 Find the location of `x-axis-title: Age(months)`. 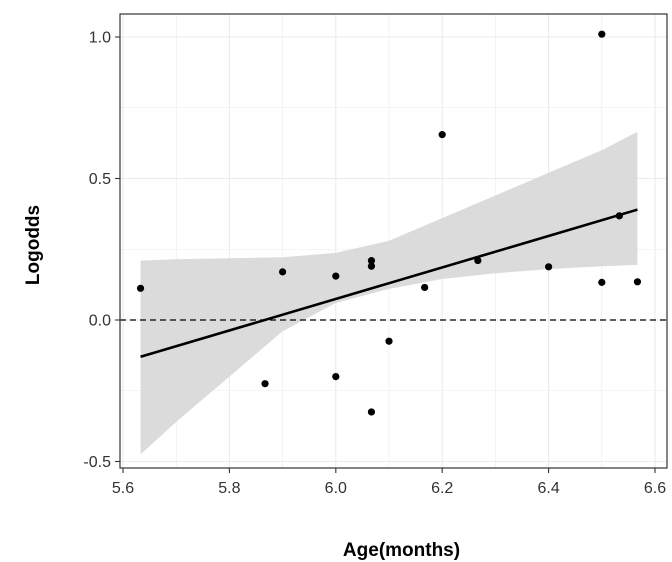

x-axis-title: Age(months) is located at coordinates (401, 550).